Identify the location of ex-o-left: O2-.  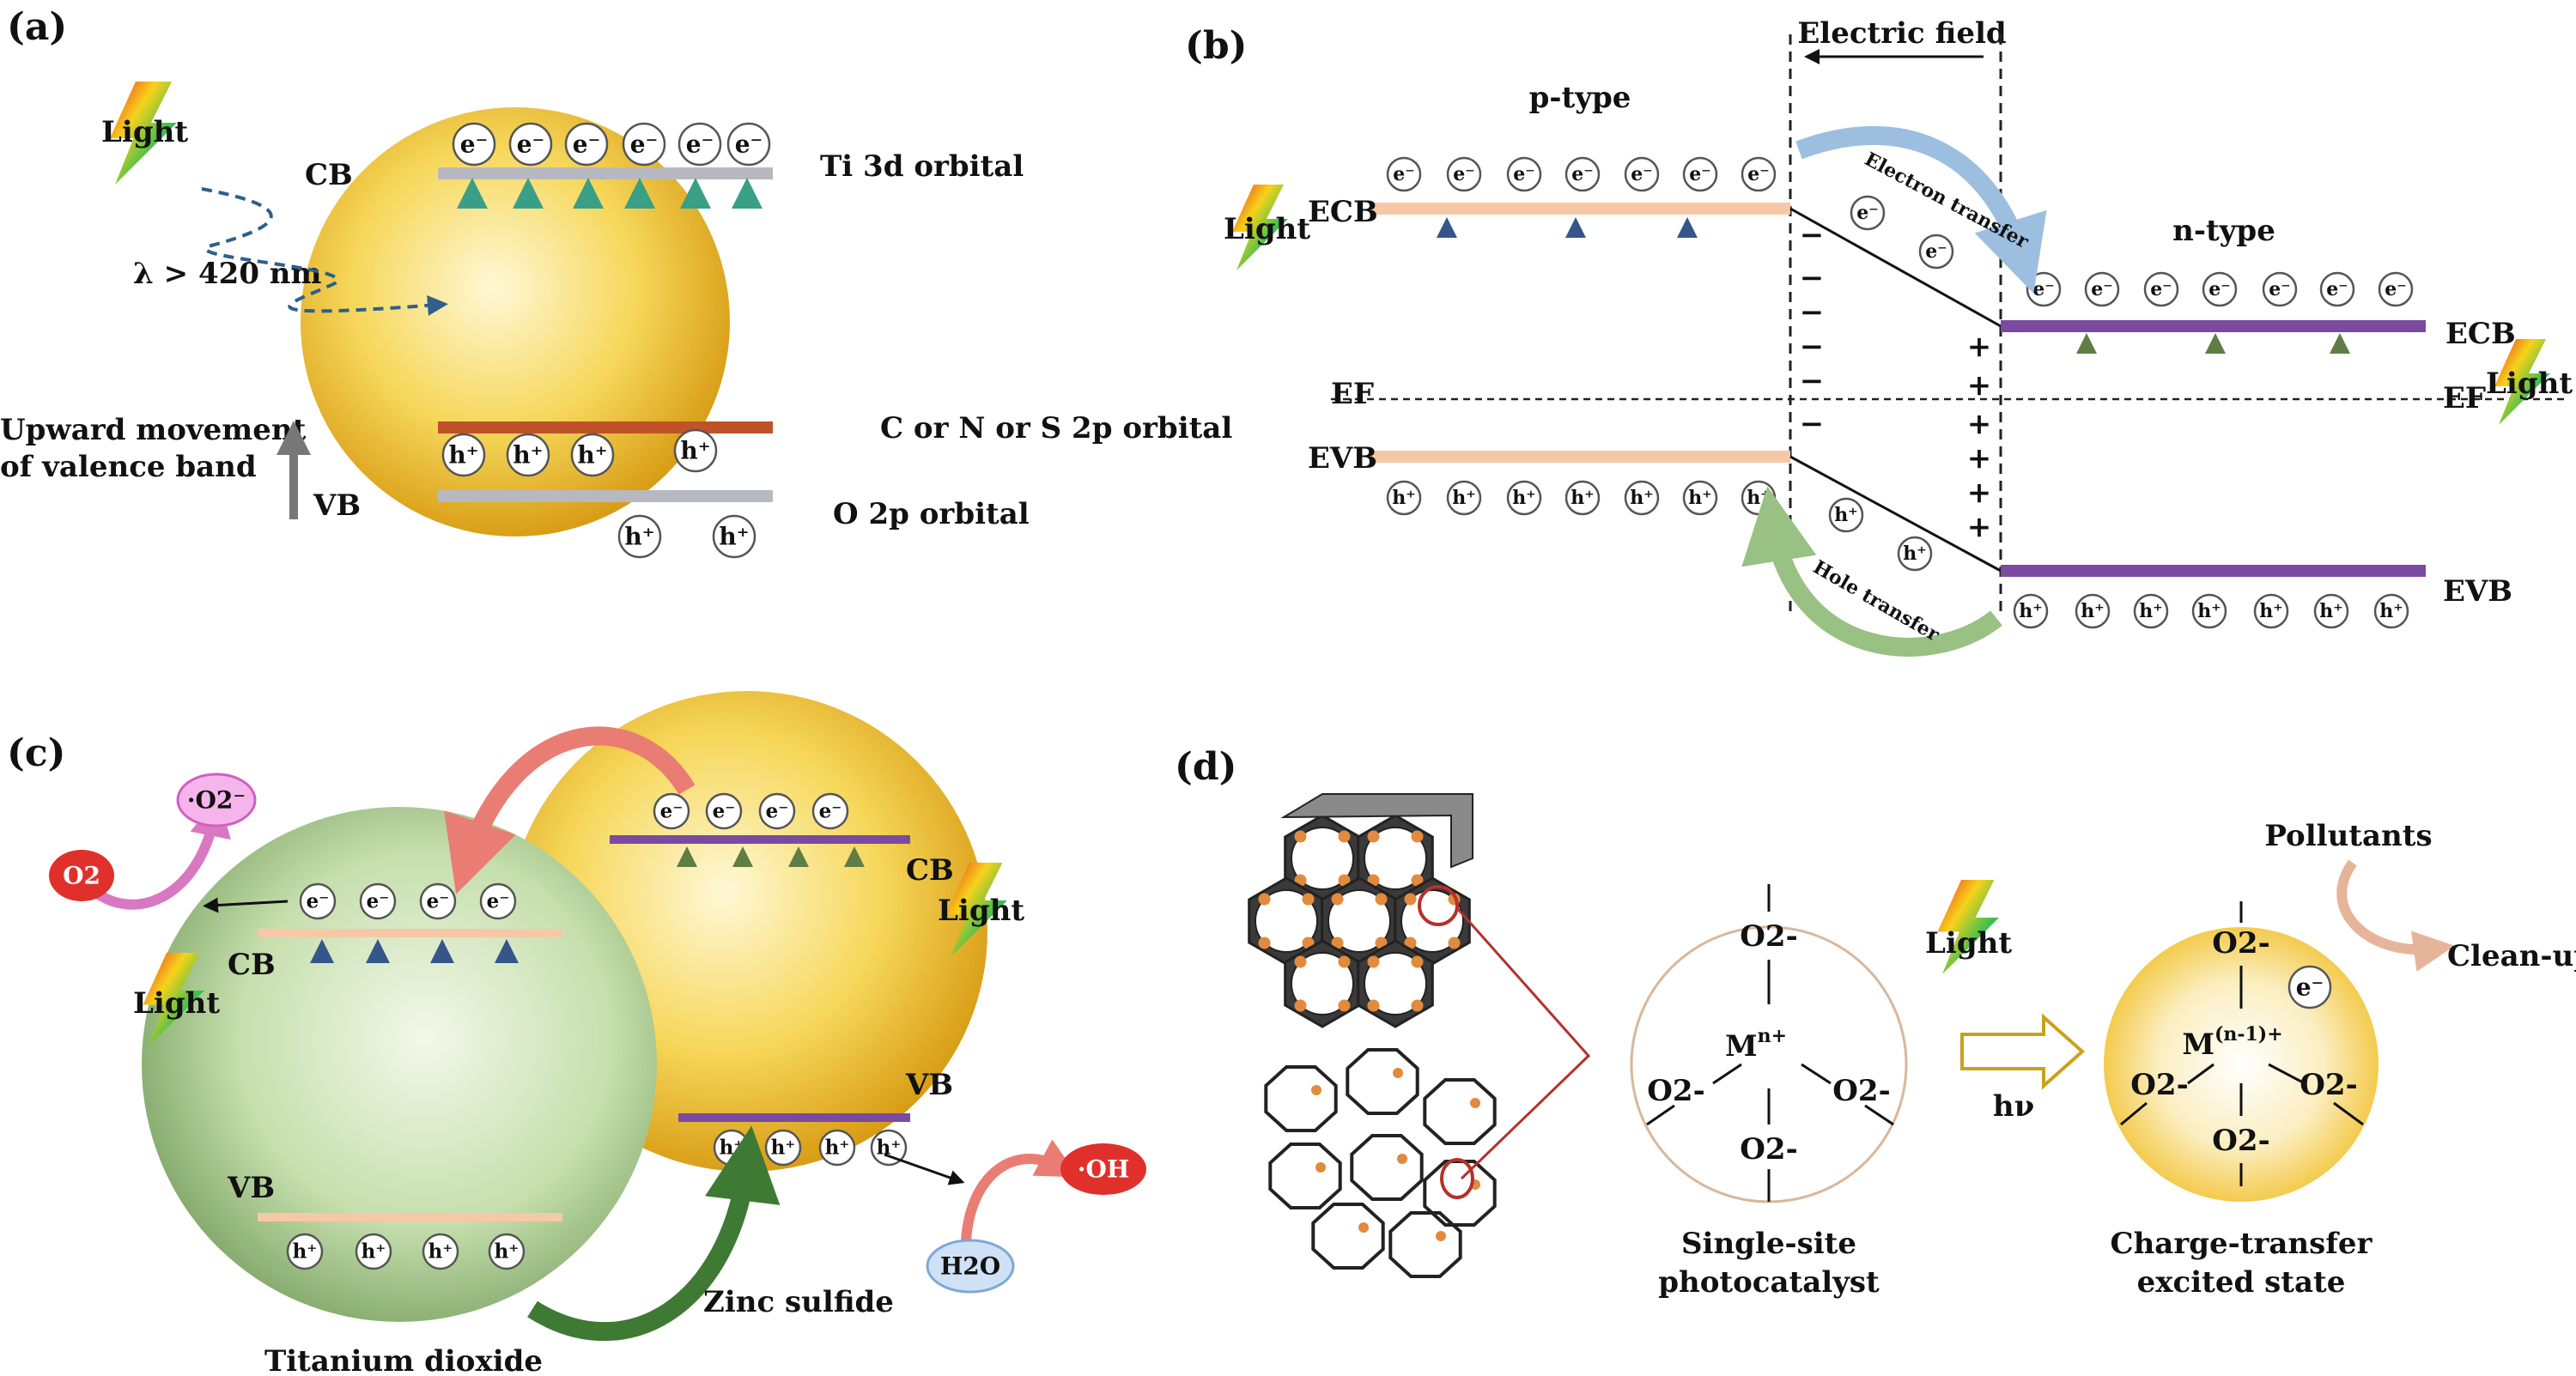
(2159, 1085).